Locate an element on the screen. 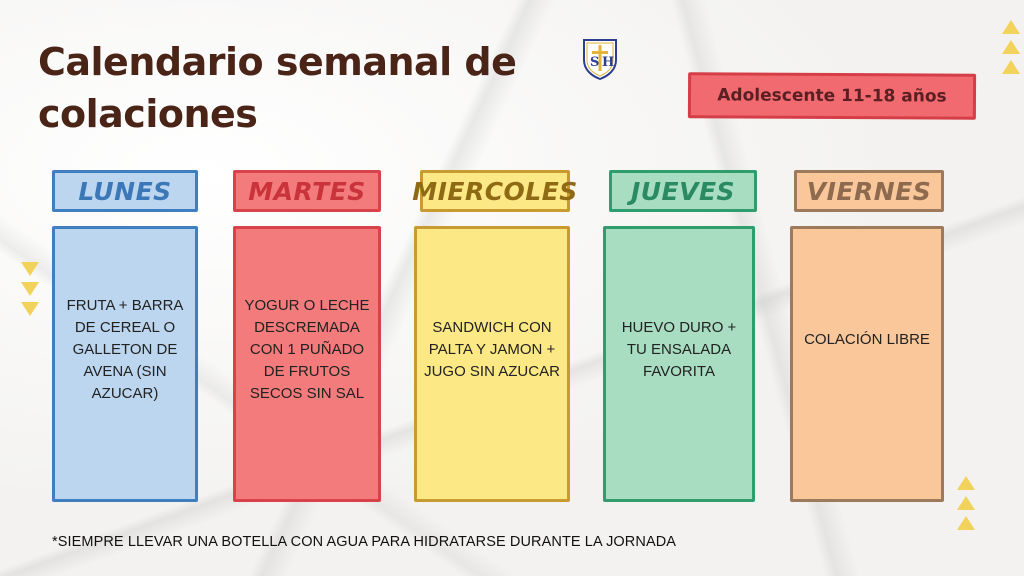 The width and height of the screenshot is (1024, 576). day-card-text: HUEVO DURO + TU ENSALADA FAVORITA is located at coordinates (679, 349).